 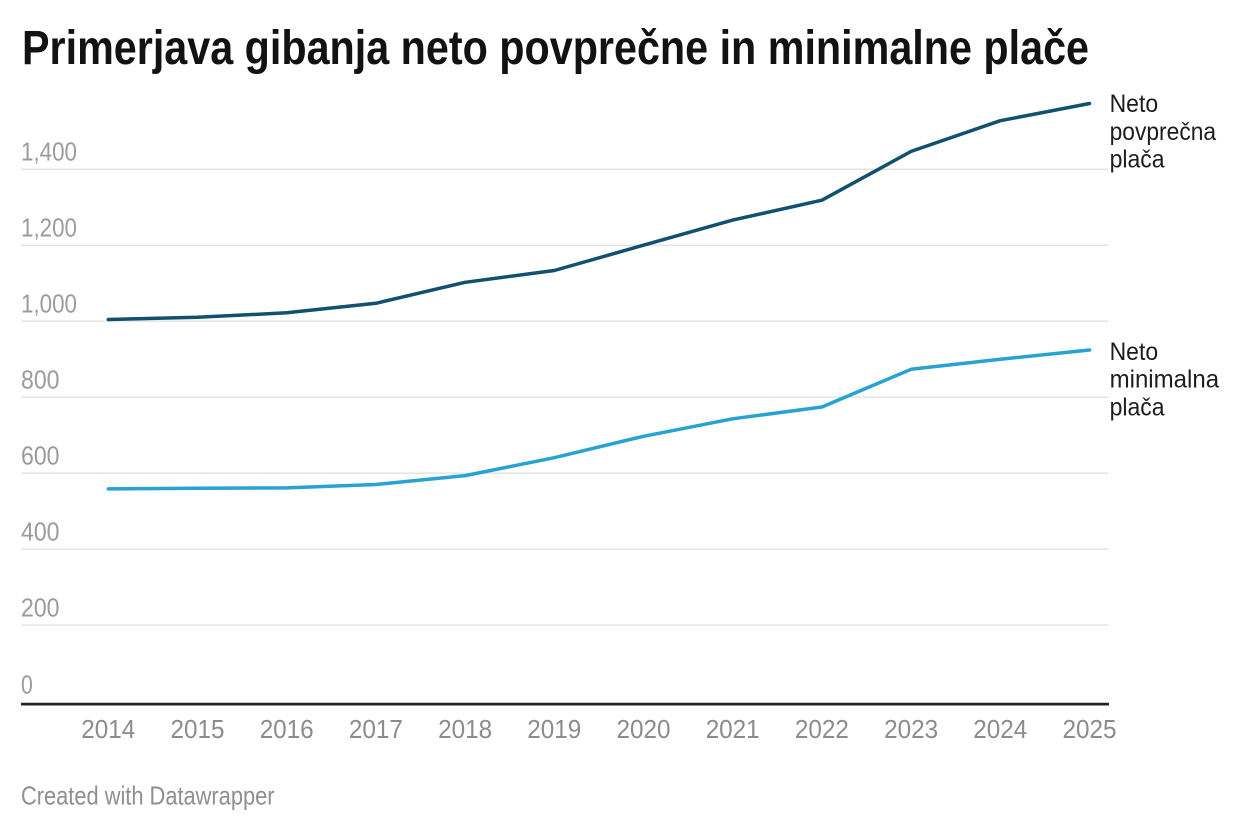 What do you see at coordinates (148, 795) in the screenshot?
I see `svg-text: Created with Datawrapper` at bounding box center [148, 795].